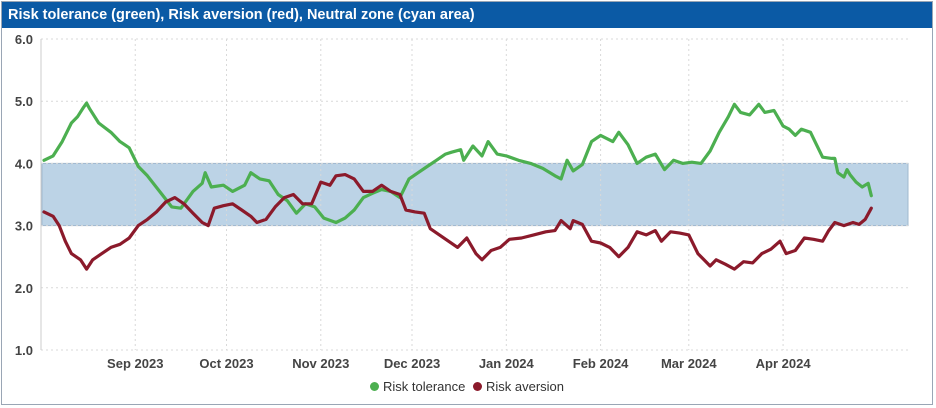  What do you see at coordinates (24, 288) in the screenshot?
I see `y-tick-label: 2.0` at bounding box center [24, 288].